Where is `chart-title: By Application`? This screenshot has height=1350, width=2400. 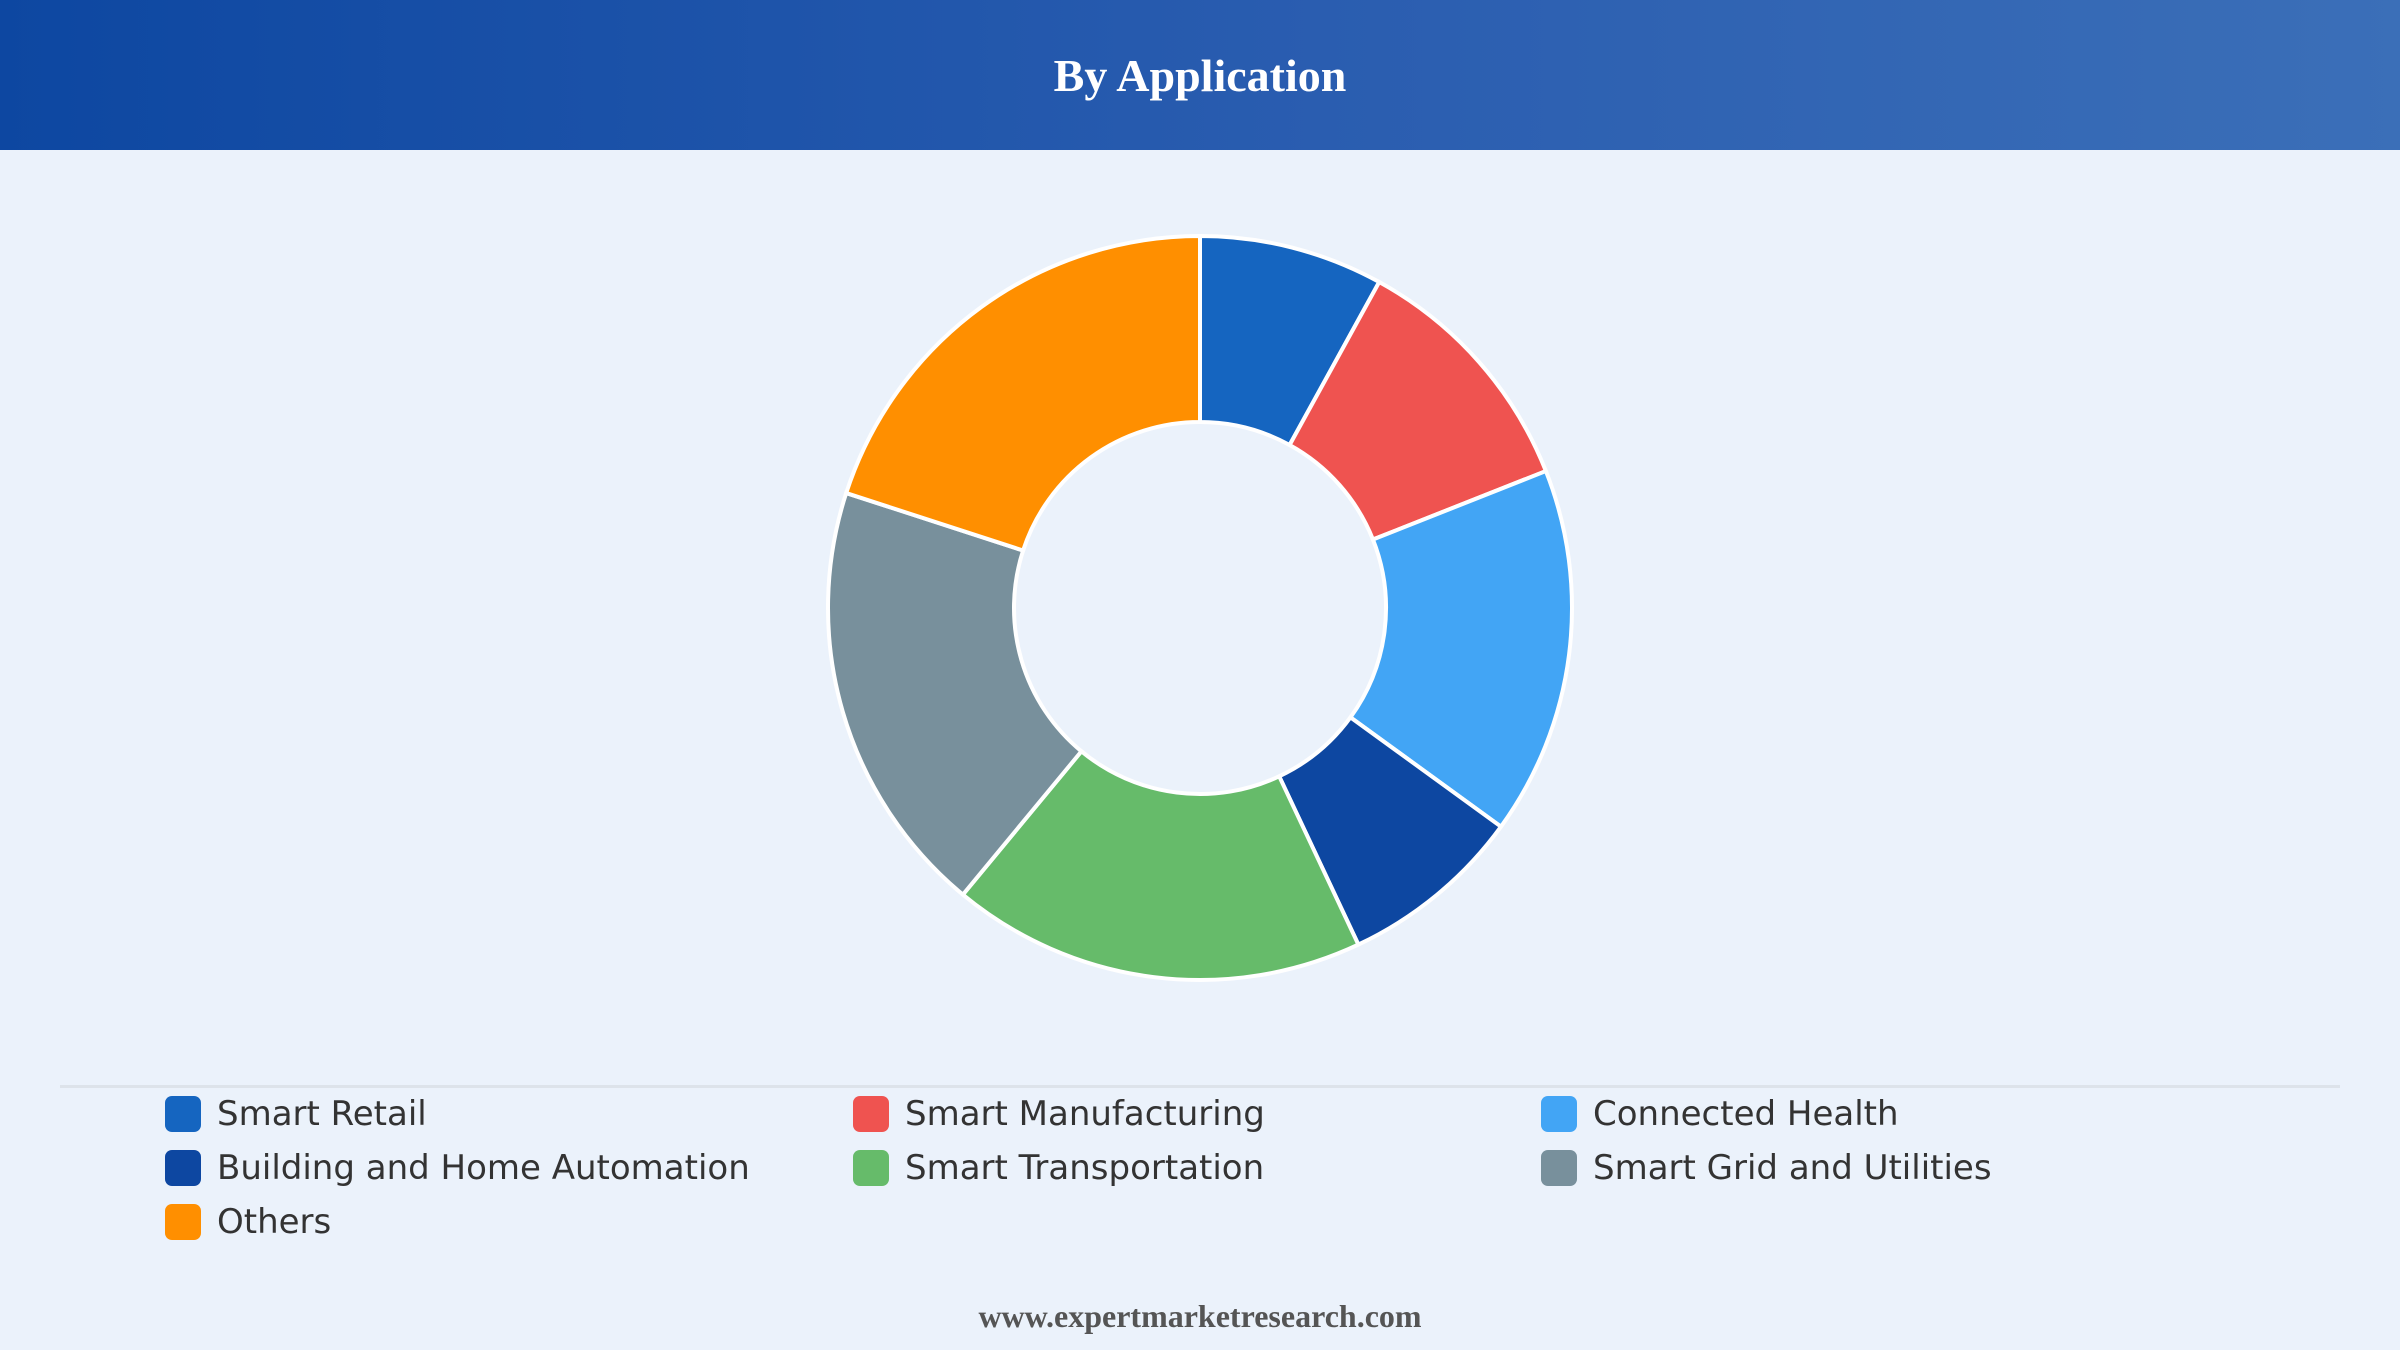
chart-title: By Application is located at coordinates (1200, 75).